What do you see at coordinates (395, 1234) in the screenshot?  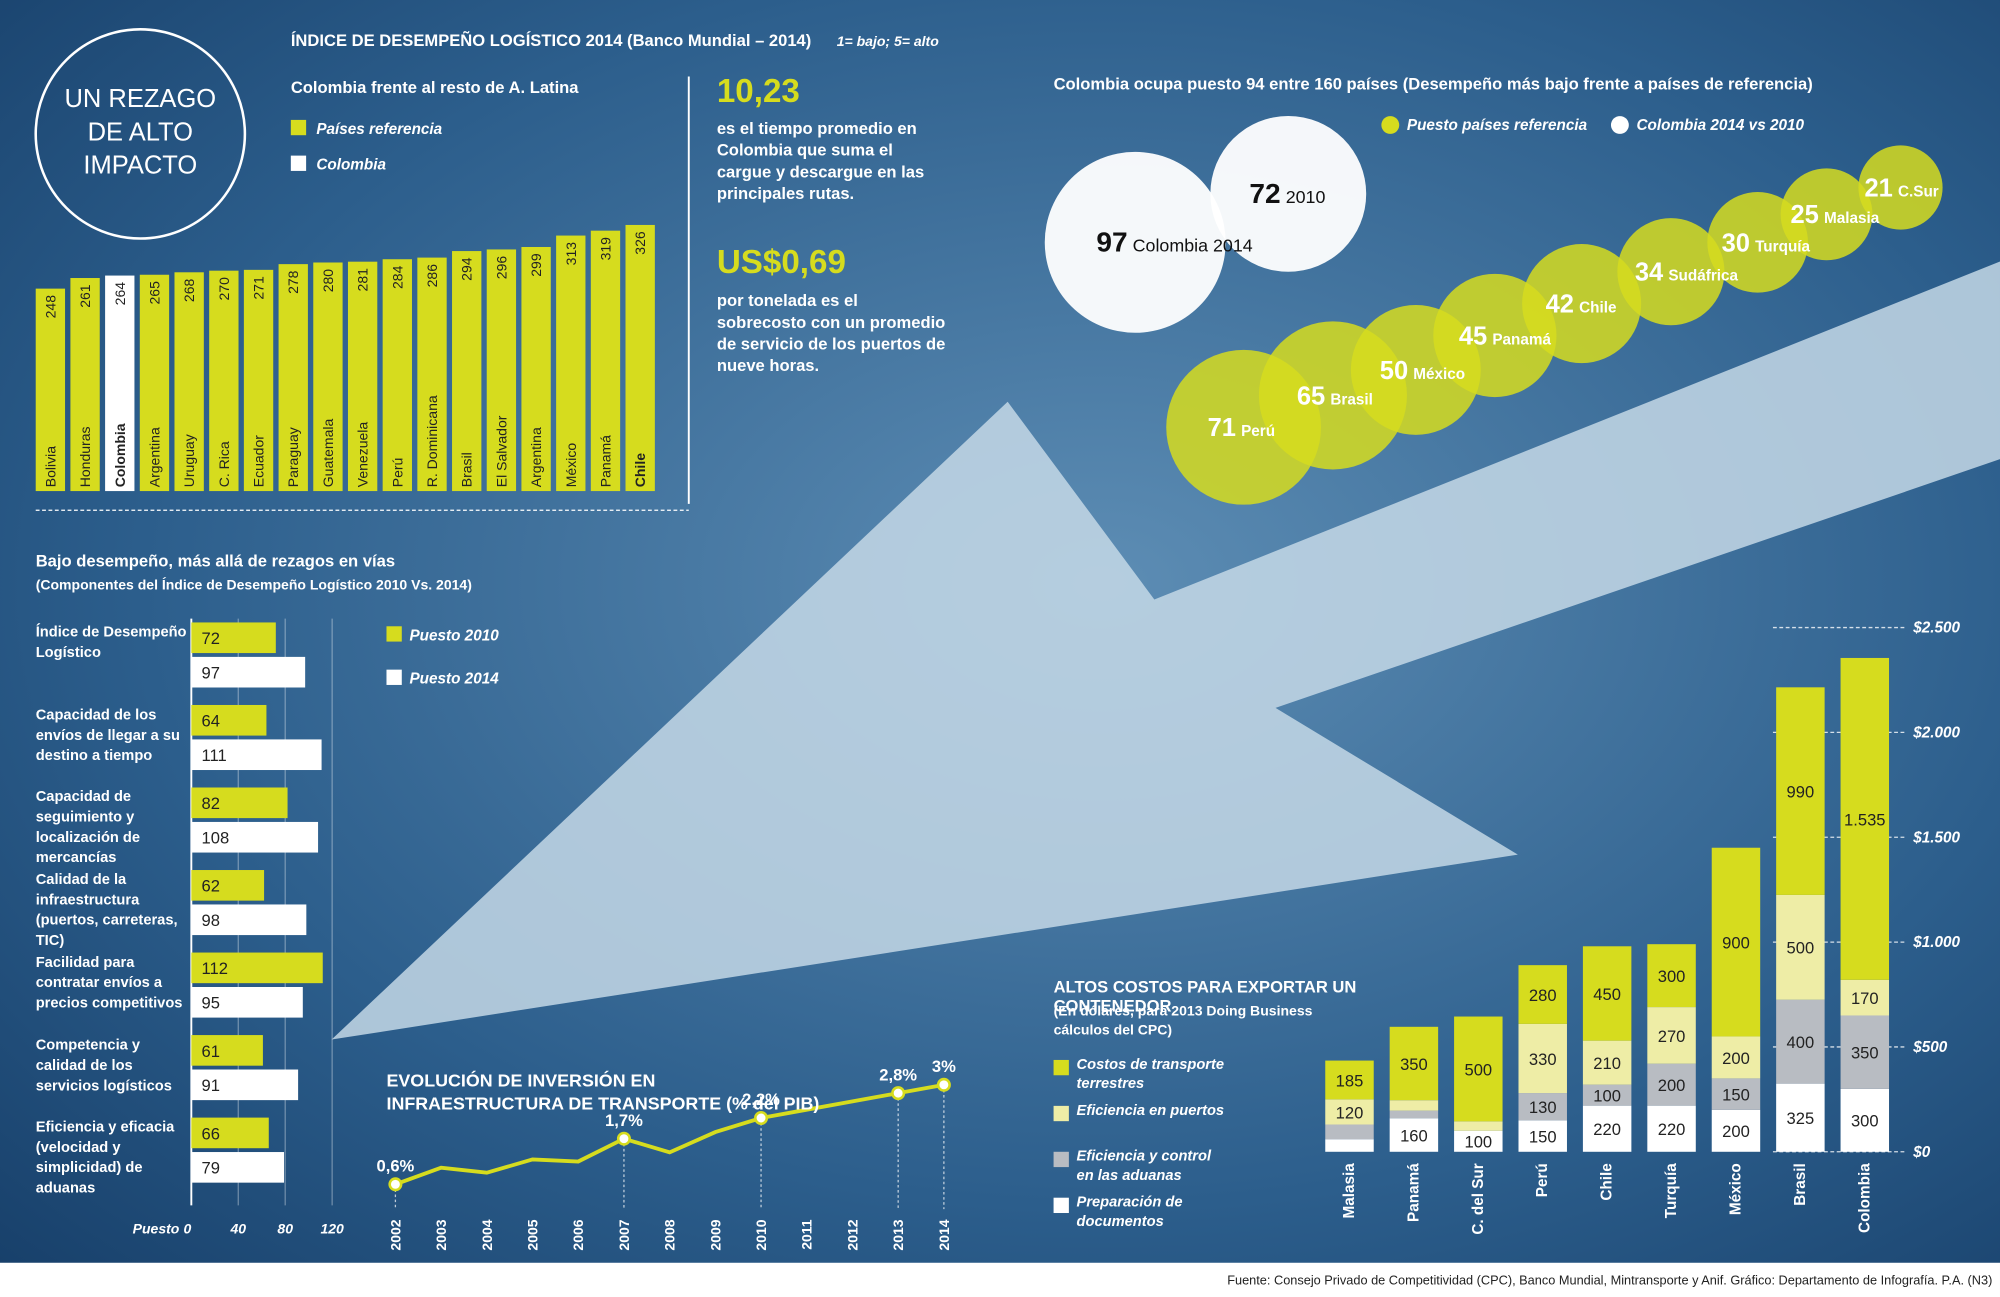 I see `x-tick-label: 2002` at bounding box center [395, 1234].